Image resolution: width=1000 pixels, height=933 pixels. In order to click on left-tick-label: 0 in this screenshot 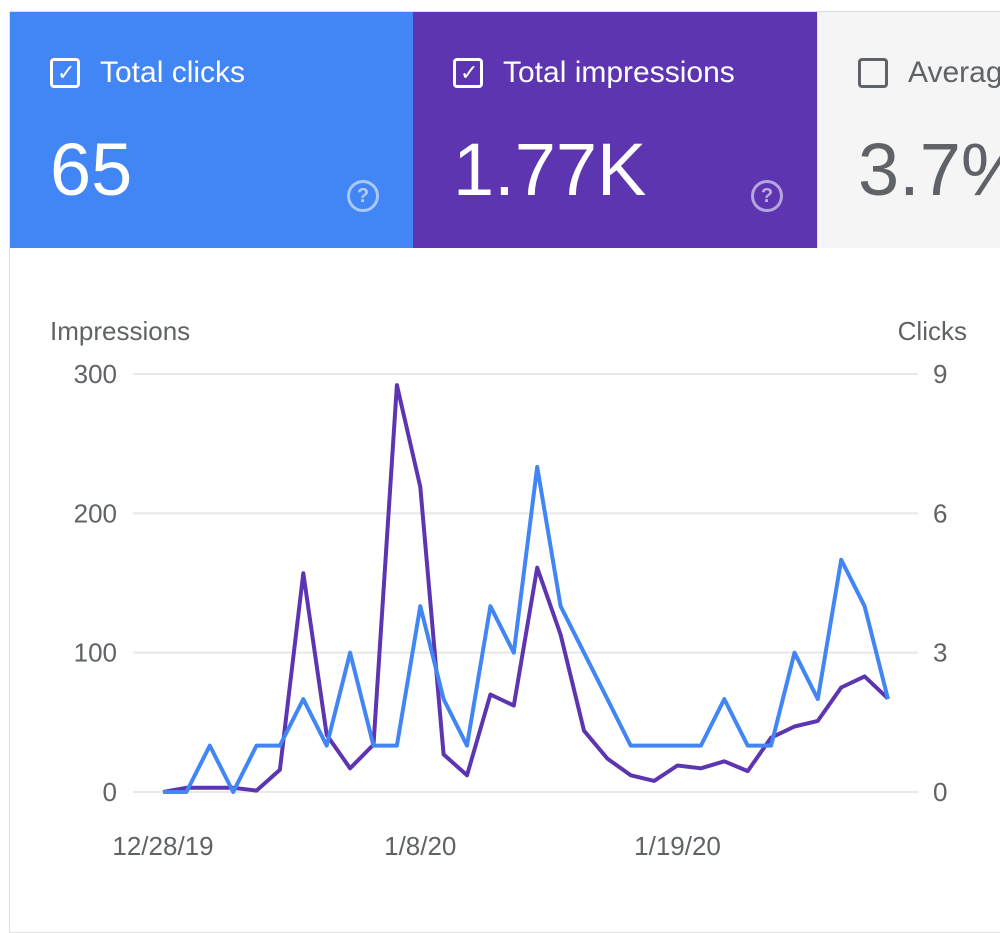, I will do `click(110, 792)`.